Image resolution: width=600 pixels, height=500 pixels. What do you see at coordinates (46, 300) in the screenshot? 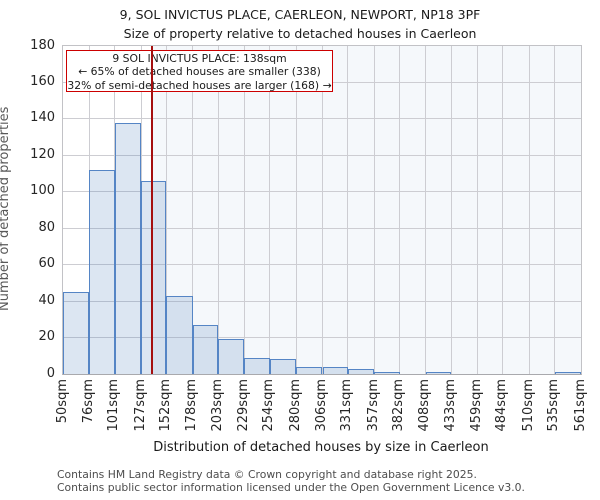
I see `y-tick-label: 40` at bounding box center [46, 300].